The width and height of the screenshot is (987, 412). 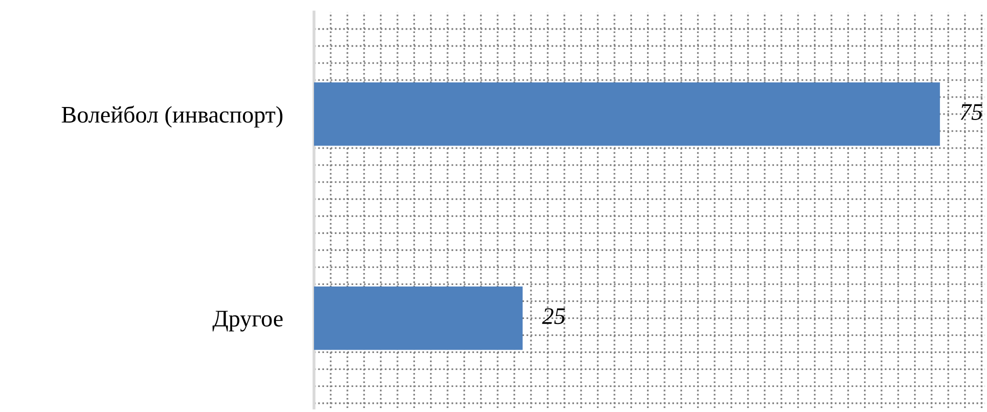 I want to click on y-tick-label: Волейбол (инваспорт), so click(x=172, y=117).